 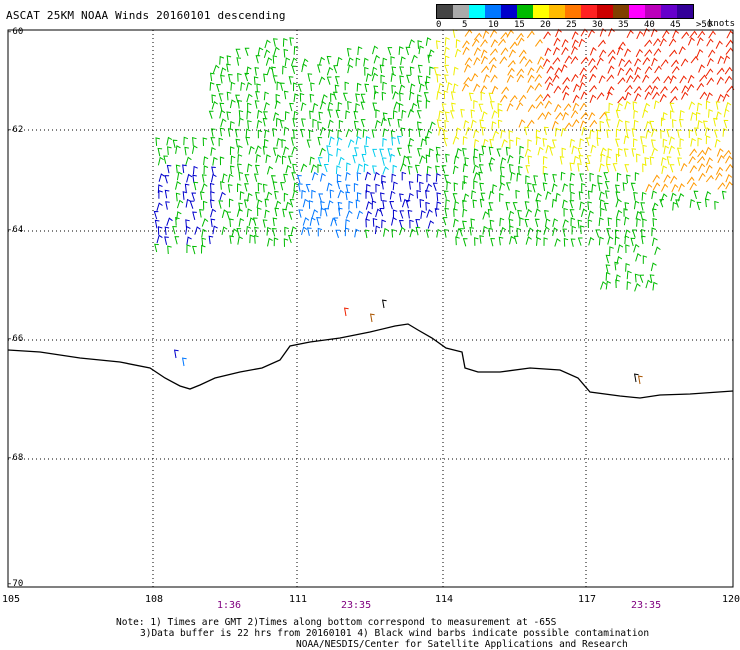 What do you see at coordinates (565, 11) in the screenshot?
I see `legend-color-bar` at bounding box center [565, 11].